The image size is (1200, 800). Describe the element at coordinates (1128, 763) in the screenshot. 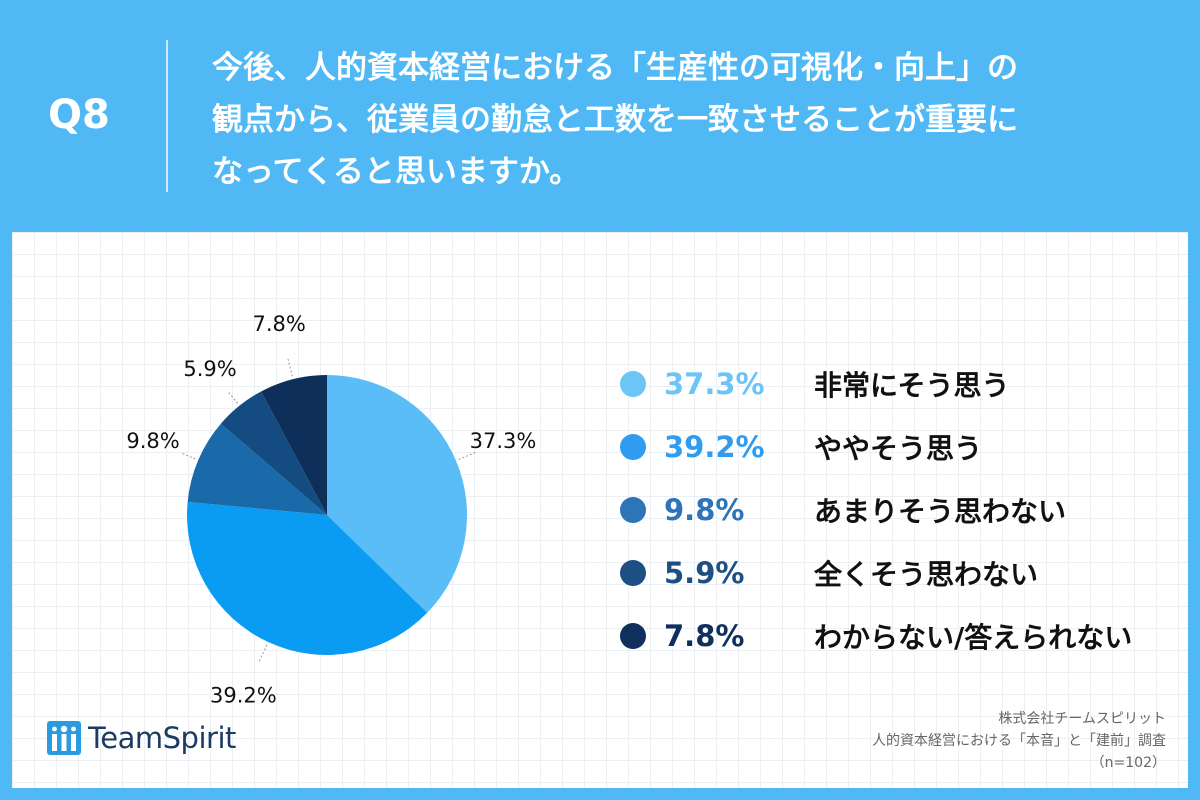

I see `source-sample: （n=102）` at that location.